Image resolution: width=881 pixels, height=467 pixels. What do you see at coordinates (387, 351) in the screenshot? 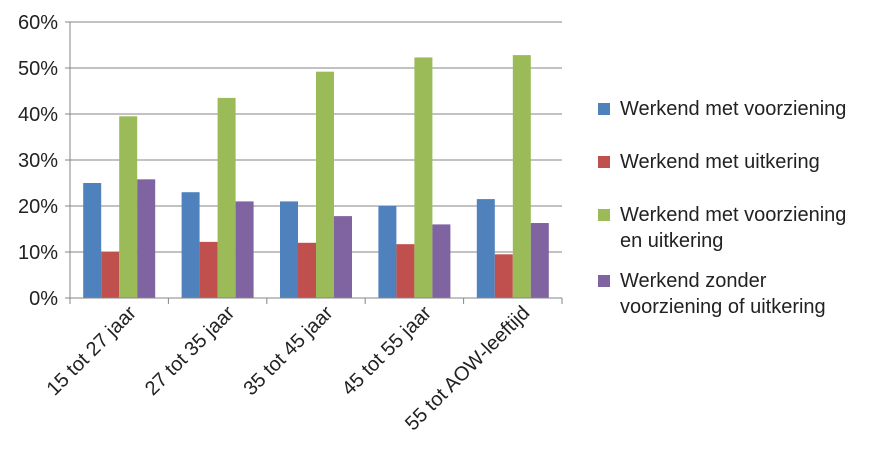
I see `x-tick-label: 45 tot 55 jaar` at bounding box center [387, 351].